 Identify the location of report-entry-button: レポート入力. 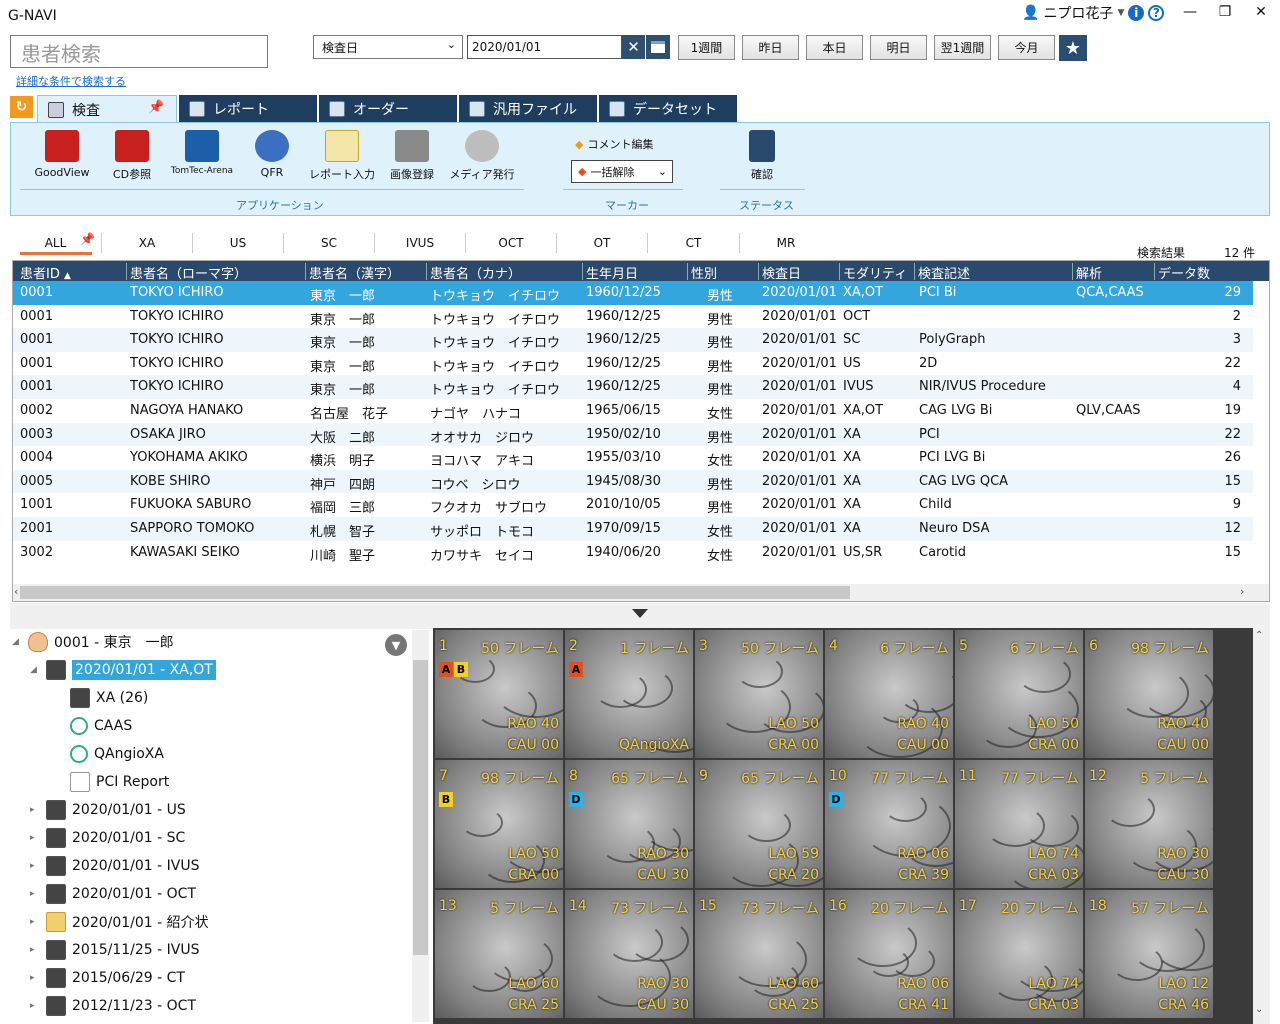
(342, 157).